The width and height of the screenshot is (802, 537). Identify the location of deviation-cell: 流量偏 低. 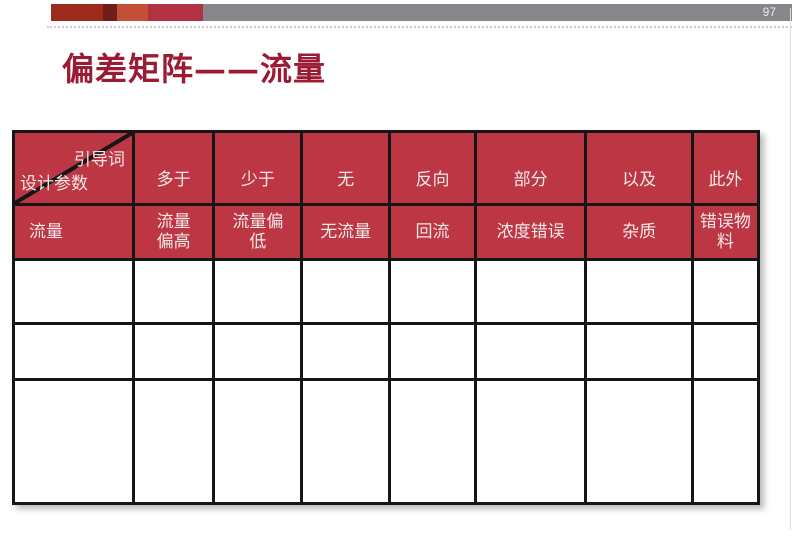
(258, 232).